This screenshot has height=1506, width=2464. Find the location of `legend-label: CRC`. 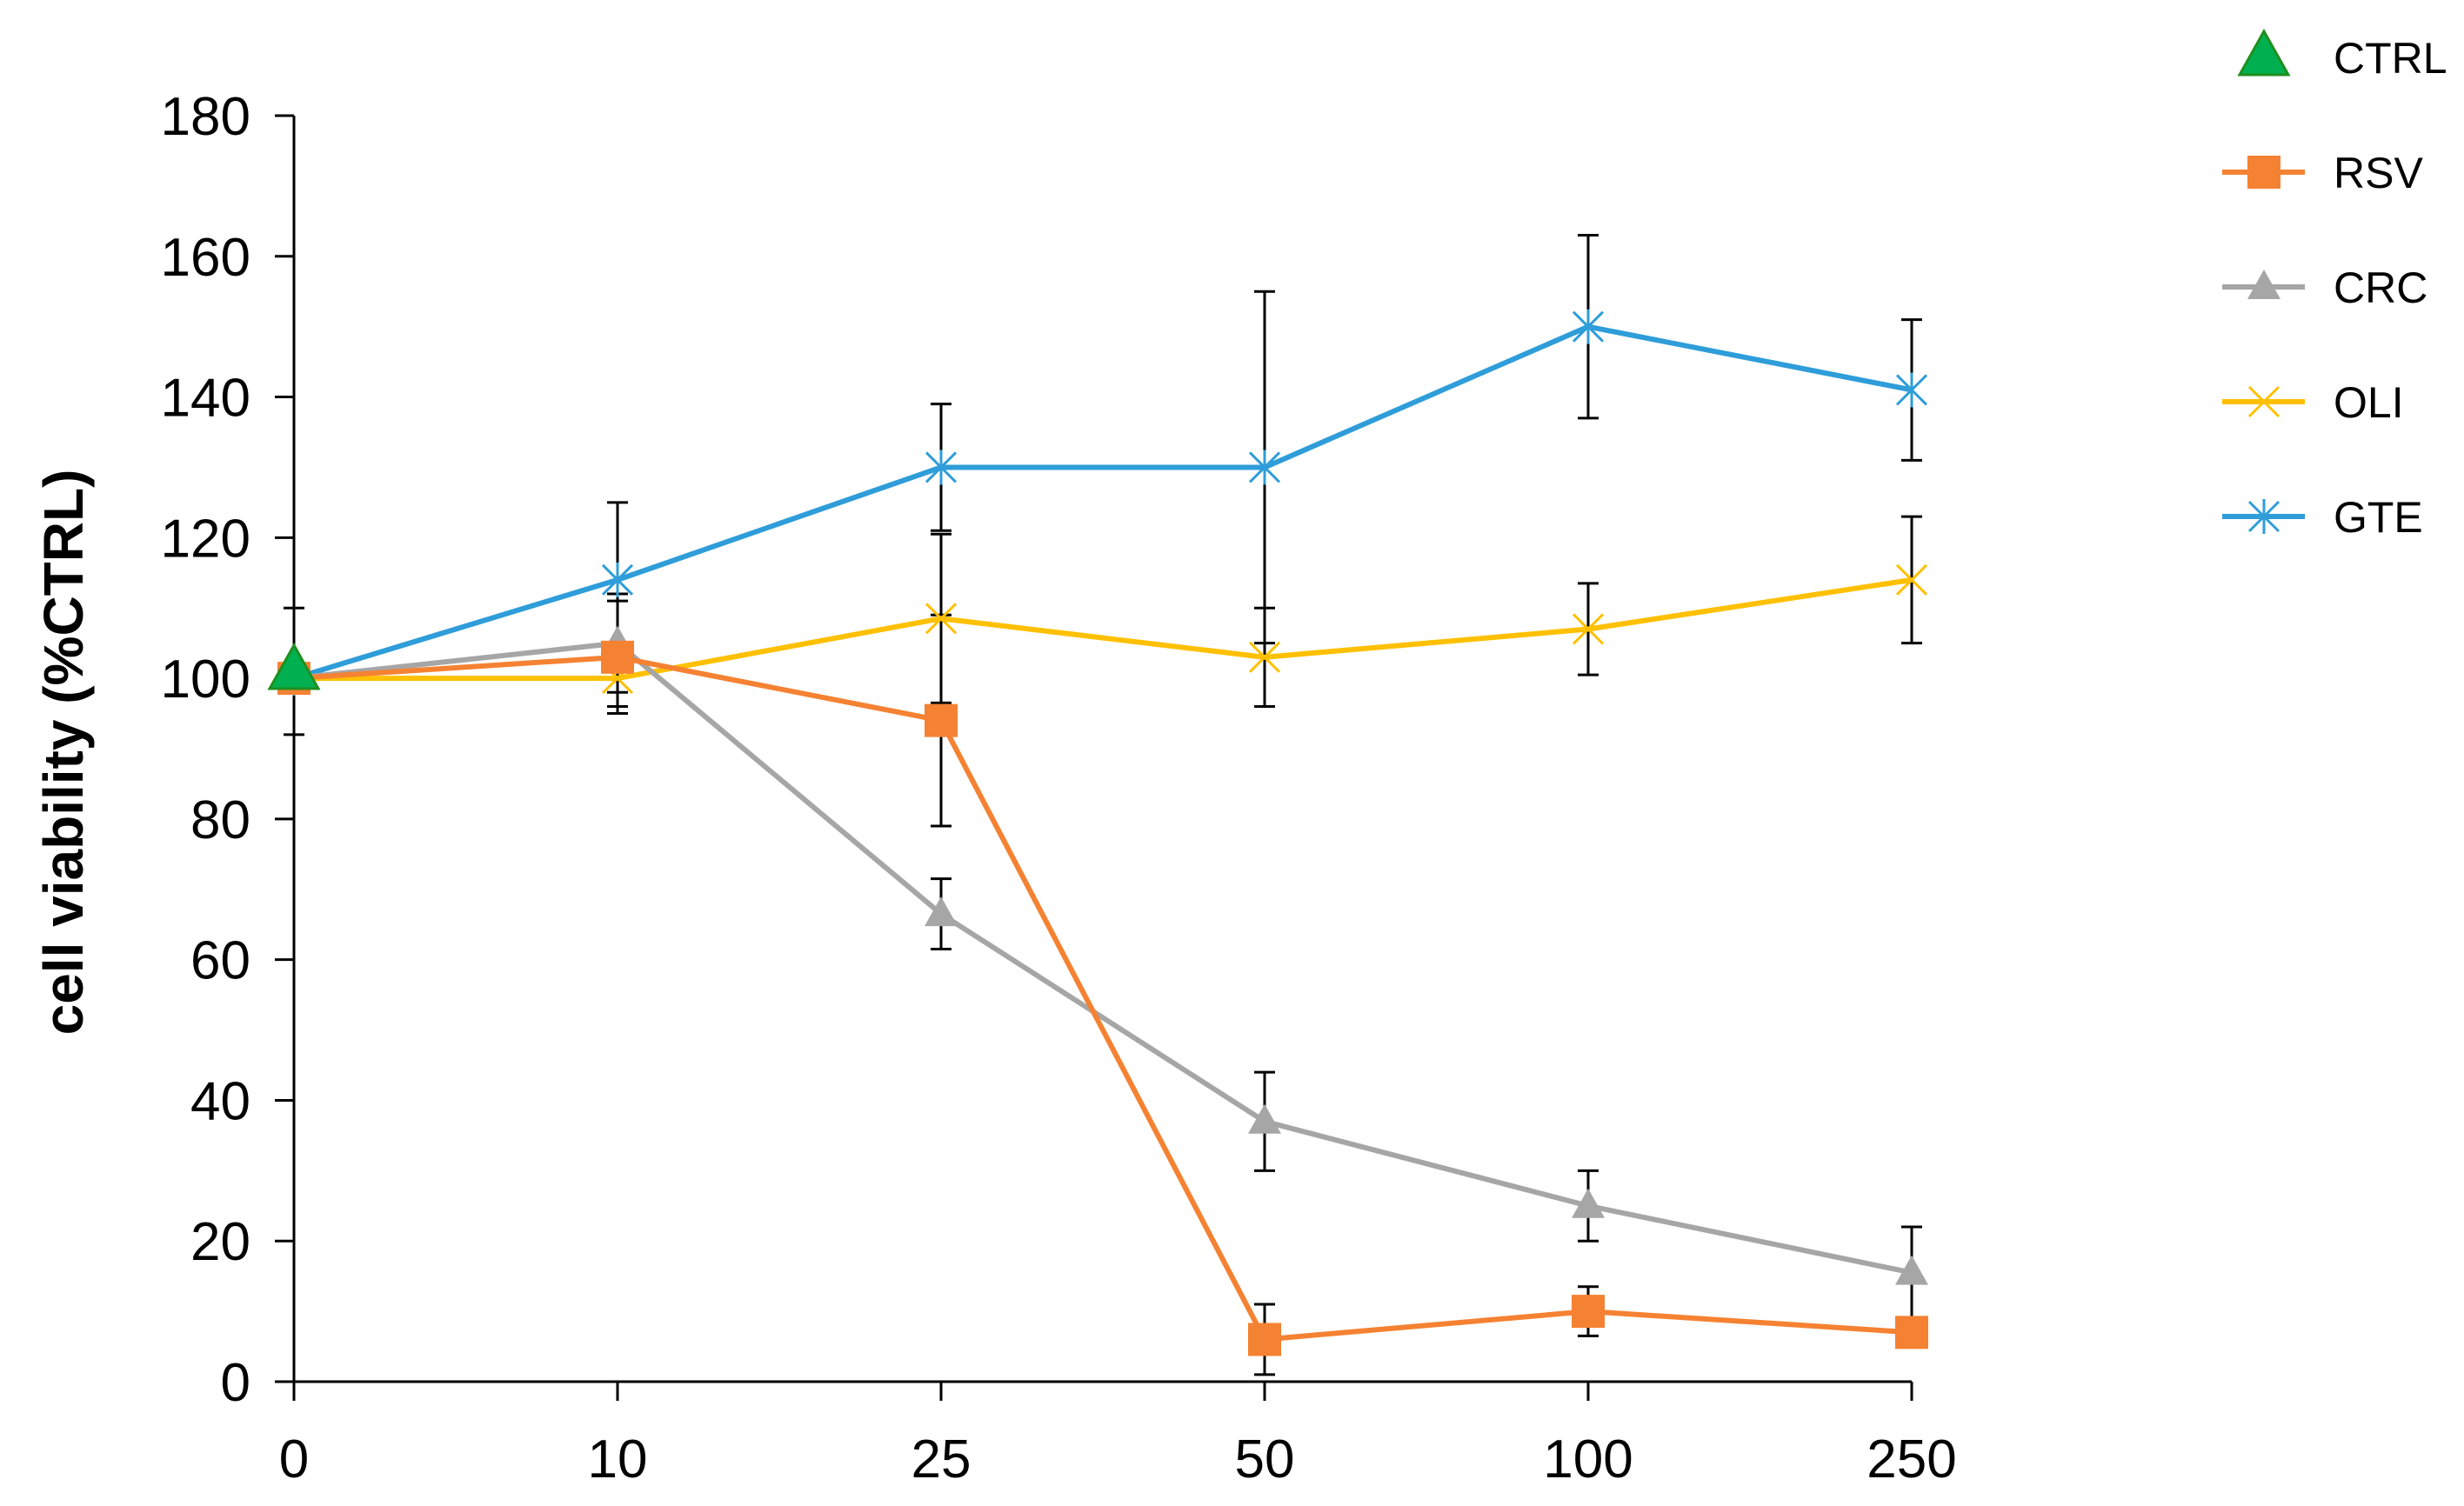

legend-label: CRC is located at coordinates (2380, 288).